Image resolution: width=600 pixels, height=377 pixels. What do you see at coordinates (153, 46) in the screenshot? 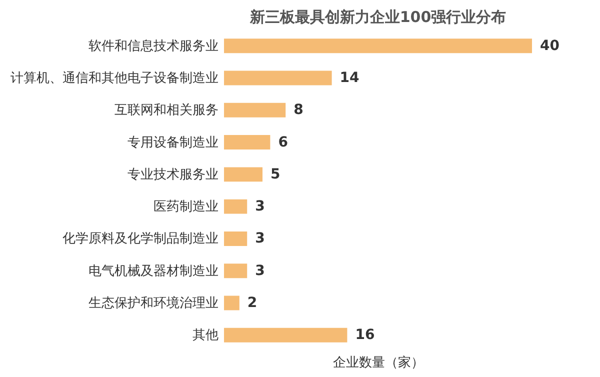
I see `y-tick-label: 软件和信息技术服务业` at bounding box center [153, 46].